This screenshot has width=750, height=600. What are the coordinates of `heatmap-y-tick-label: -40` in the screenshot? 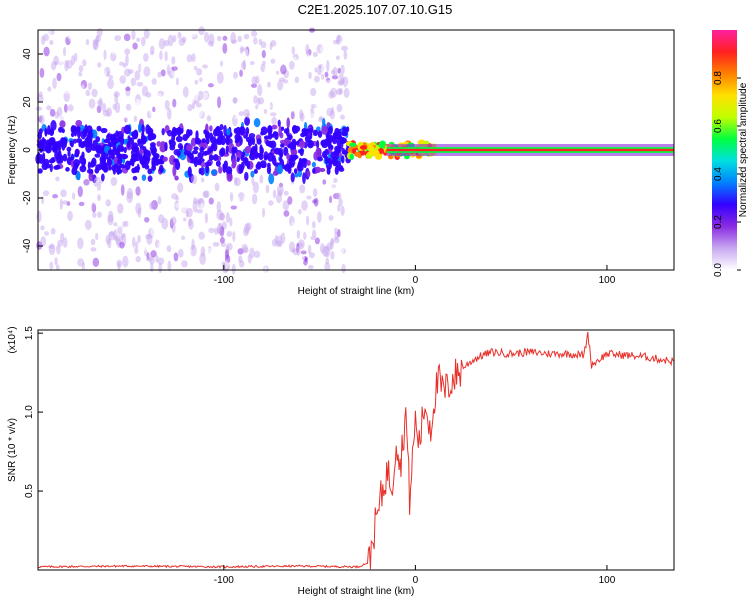 It's located at (27, 245).